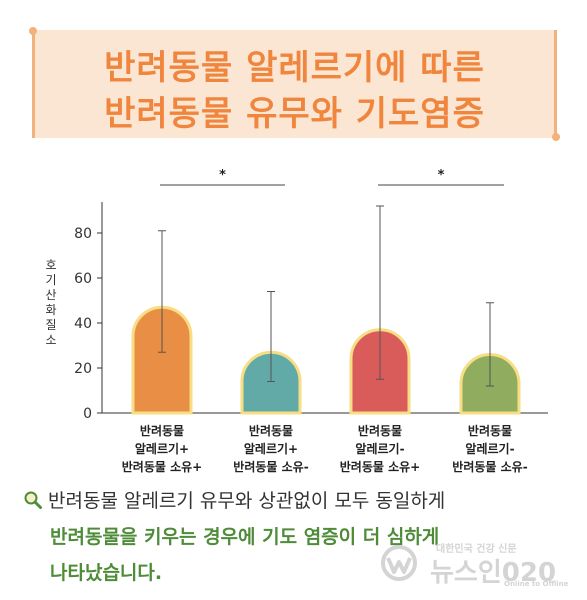  Describe the element at coordinates (556, 137) in the screenshot. I see `title-dot-right` at that location.